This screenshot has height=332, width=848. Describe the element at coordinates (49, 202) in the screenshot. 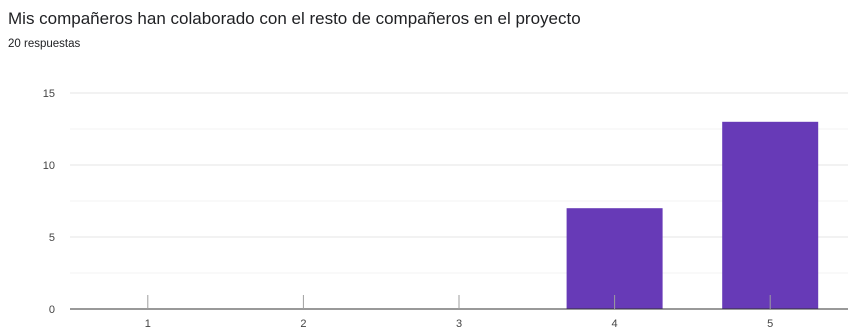

I see `y-axis-ticks: 0 5 10 15` at that location.